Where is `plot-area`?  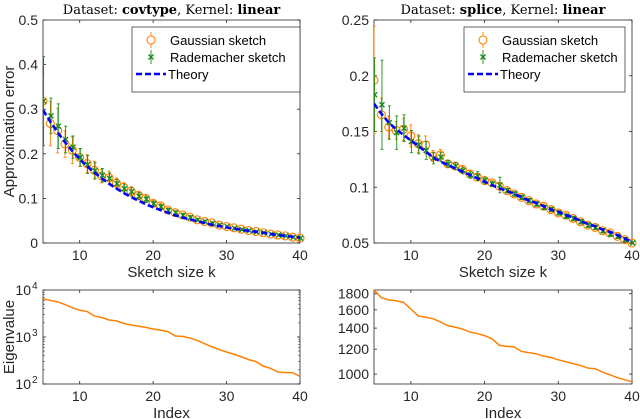 plot-area is located at coordinates (172, 338).